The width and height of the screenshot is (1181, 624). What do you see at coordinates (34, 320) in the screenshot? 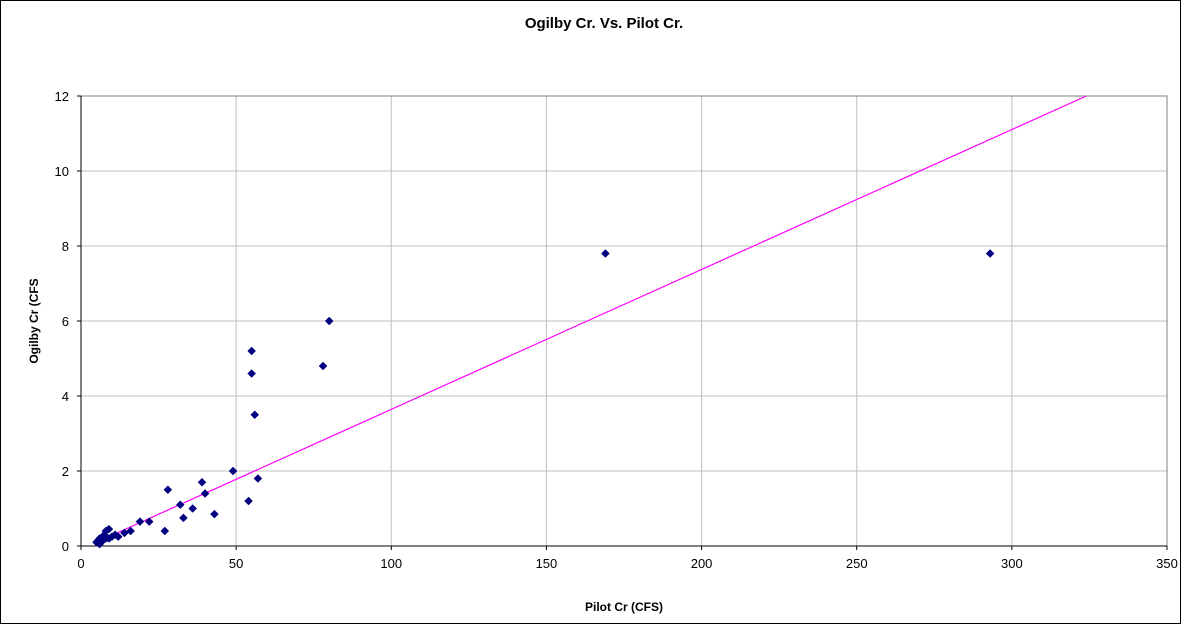
I see `y-axis-label: Ogilby Cr (CFS` at bounding box center [34, 320].